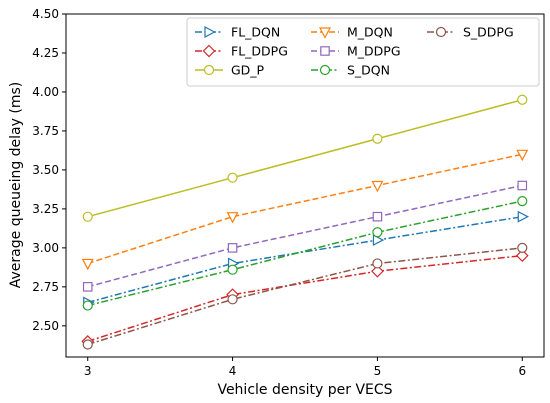 This screenshot has height=403, width=550. What do you see at coordinates (88, 371) in the screenshot?
I see `x-tick-label: 3` at bounding box center [88, 371].